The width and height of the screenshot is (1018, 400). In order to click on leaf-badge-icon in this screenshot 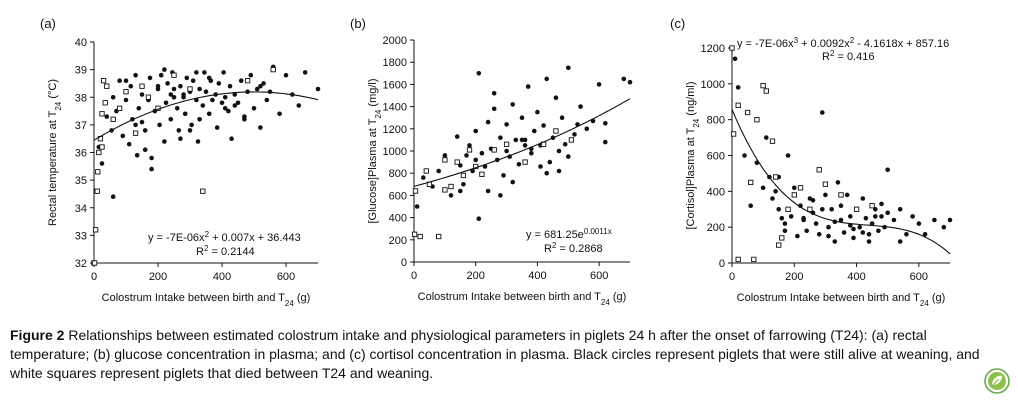, I will do `click(997, 381)`.